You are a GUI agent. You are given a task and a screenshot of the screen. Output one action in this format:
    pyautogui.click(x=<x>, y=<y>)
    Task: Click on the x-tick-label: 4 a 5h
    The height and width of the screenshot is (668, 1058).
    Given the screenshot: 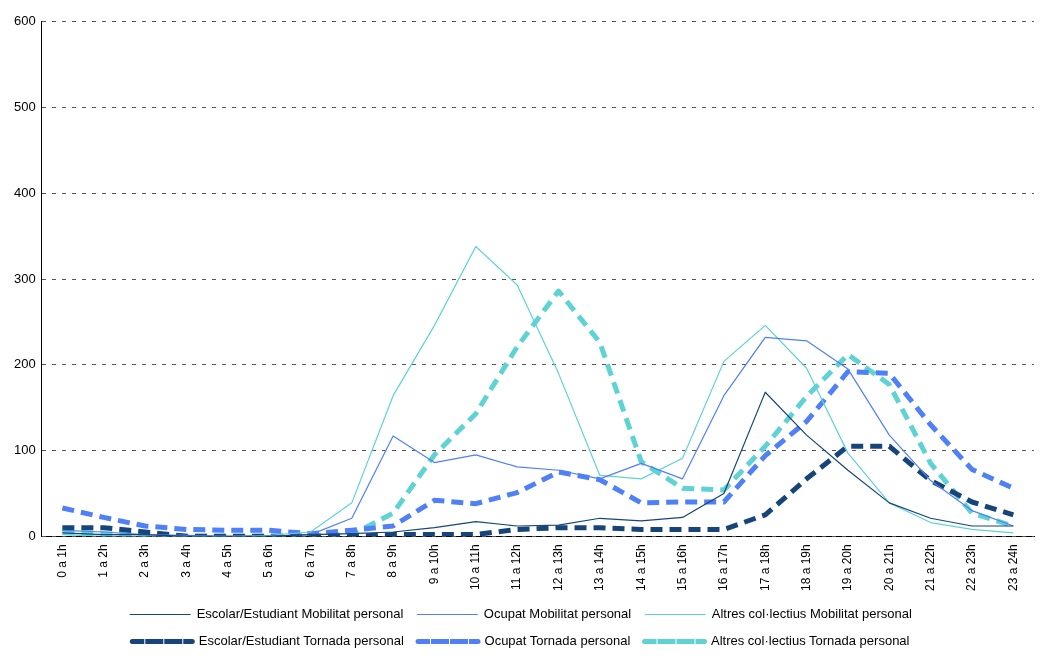 What is the action you would take?
    pyautogui.click(x=227, y=561)
    